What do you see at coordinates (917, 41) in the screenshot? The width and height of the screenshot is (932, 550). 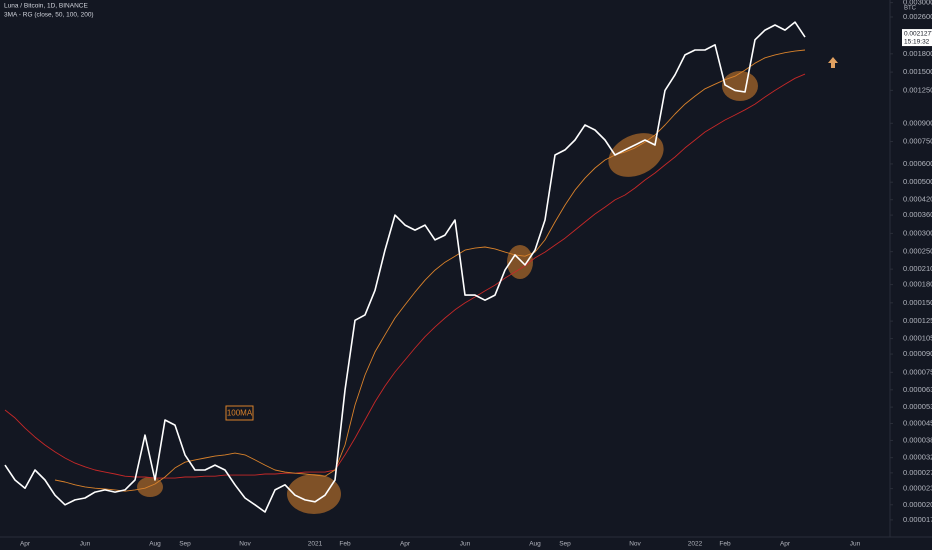 I see `countdown: 15:19:32` at bounding box center [917, 41].